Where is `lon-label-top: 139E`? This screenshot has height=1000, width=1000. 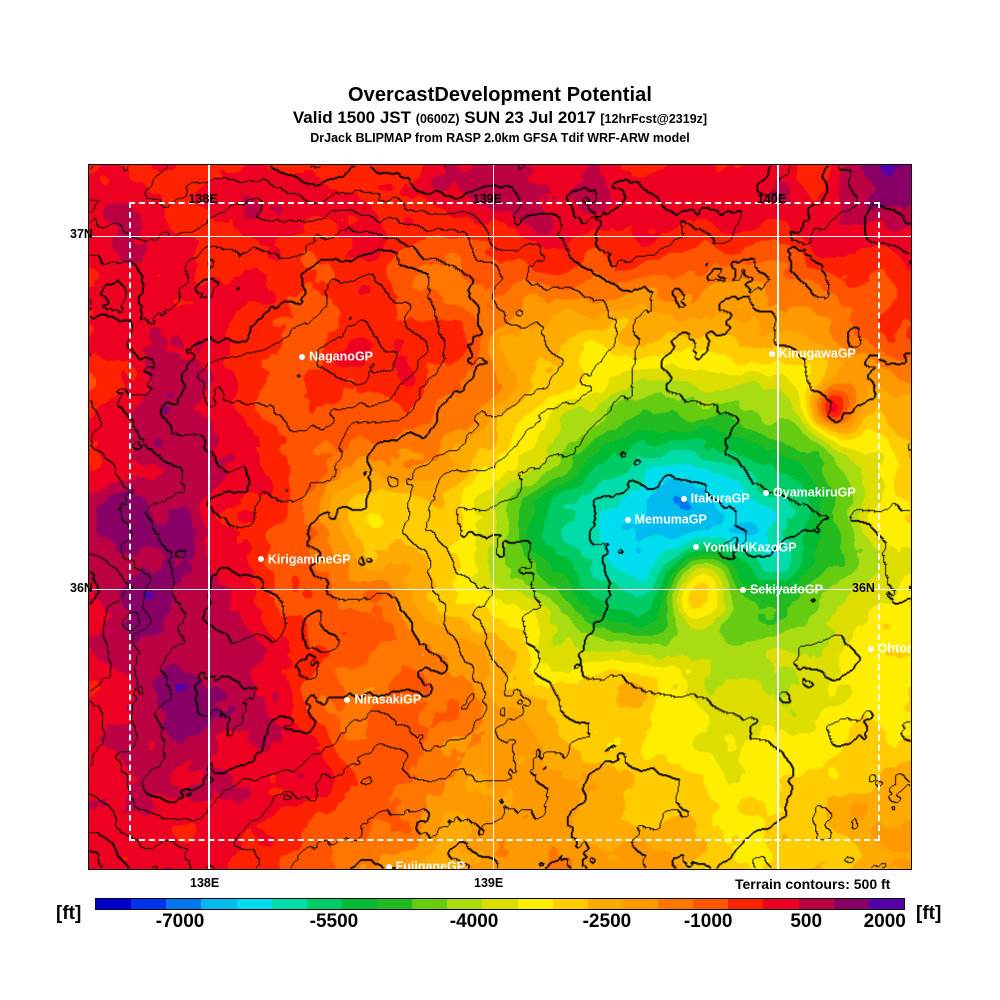 lon-label-top: 139E is located at coordinates (487, 198).